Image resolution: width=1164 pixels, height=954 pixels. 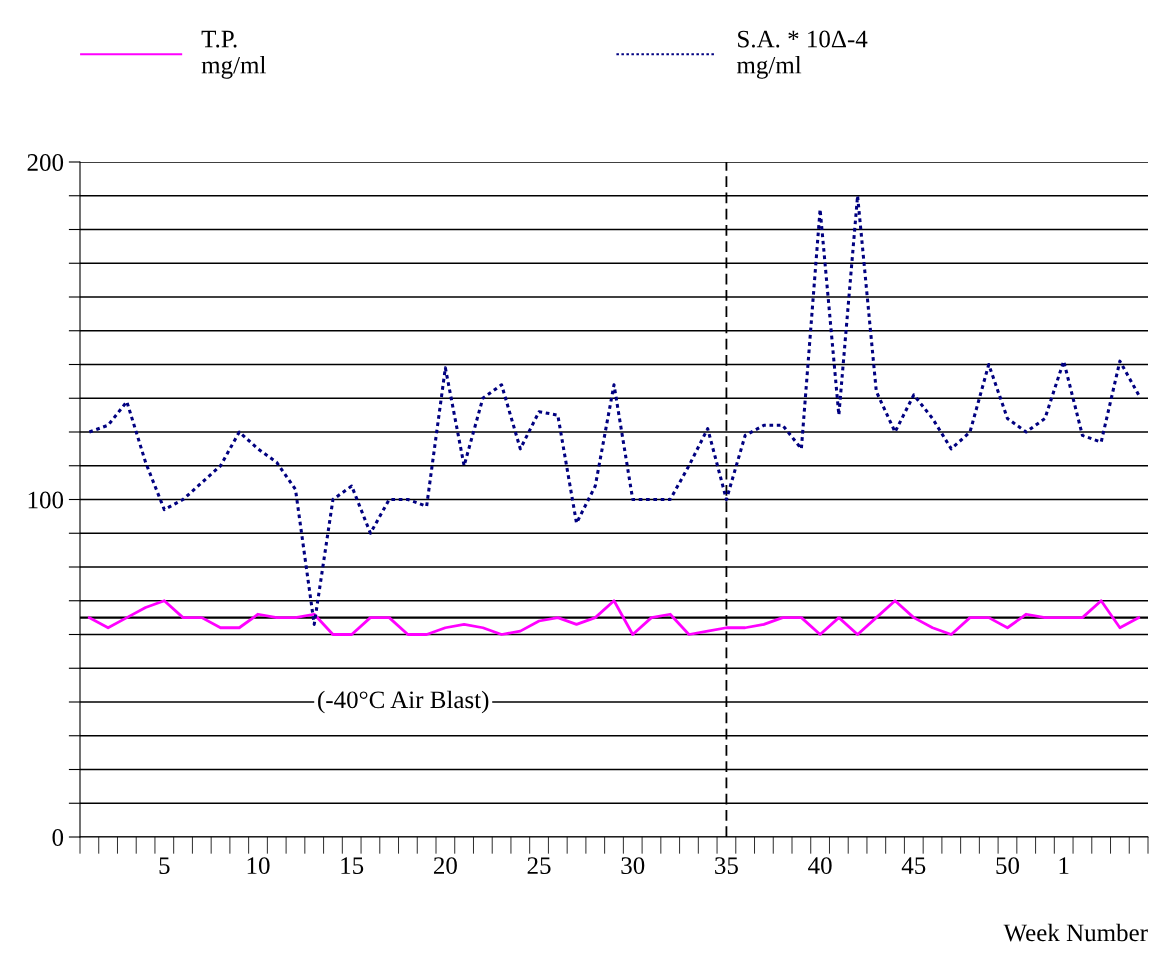 I want to click on x-tick-label: 10, so click(x=258, y=866).